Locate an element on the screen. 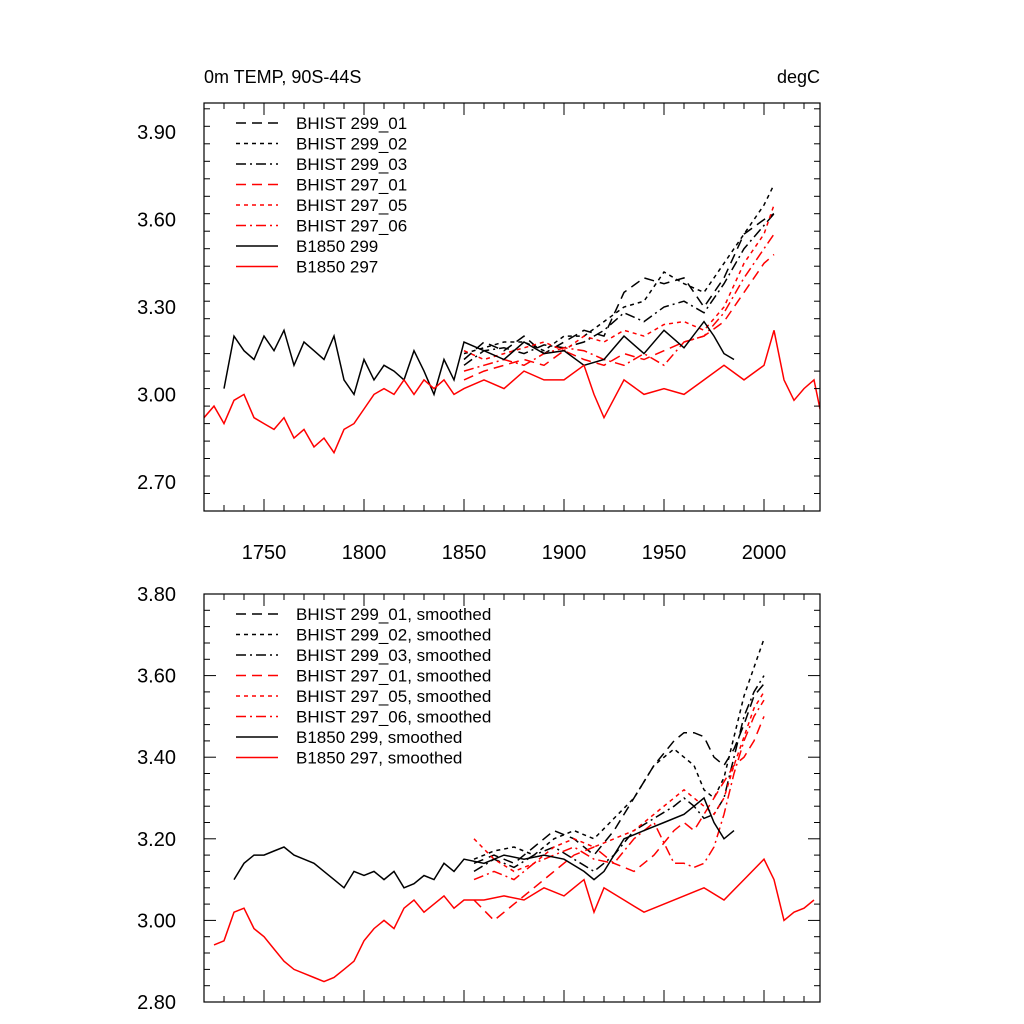 The height and width of the screenshot is (1024, 1024). bottom-legend-label: BHIST 297_05, smoothed is located at coordinates (393, 696).